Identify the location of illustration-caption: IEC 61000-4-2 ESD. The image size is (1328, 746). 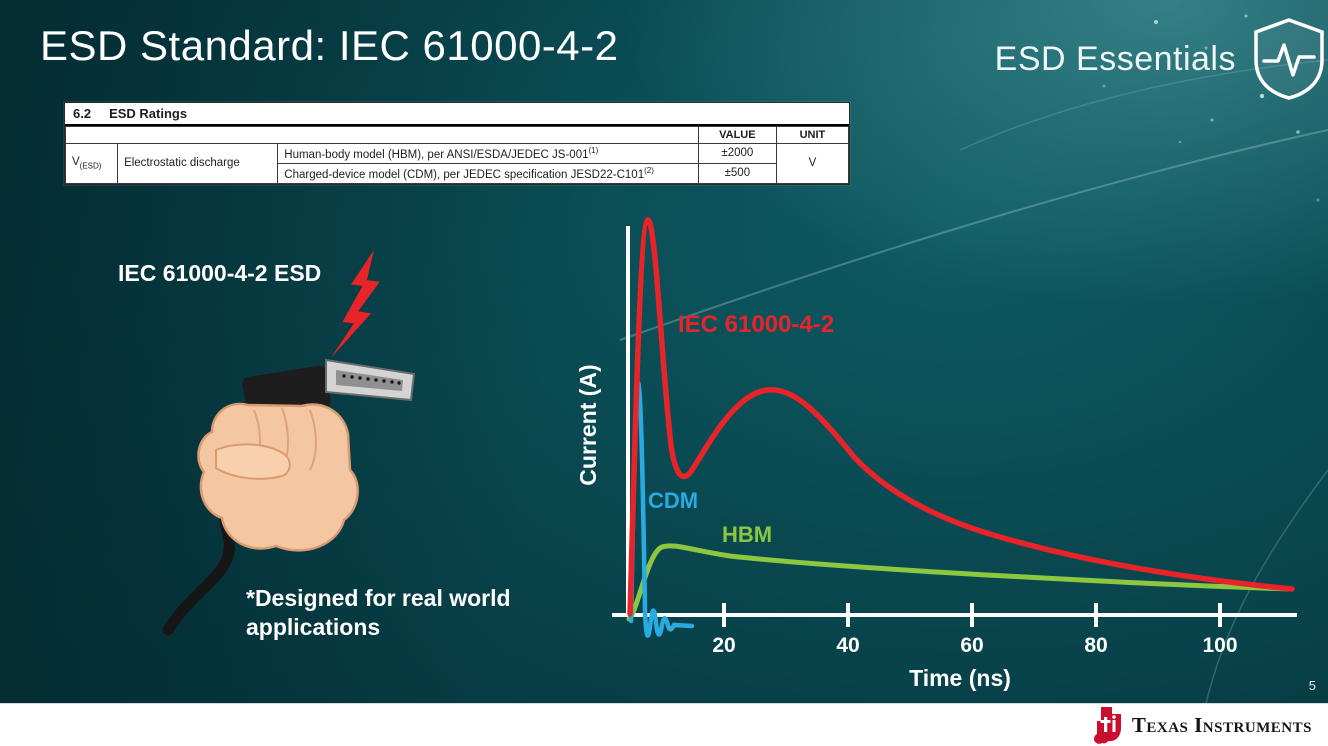
(220, 273).